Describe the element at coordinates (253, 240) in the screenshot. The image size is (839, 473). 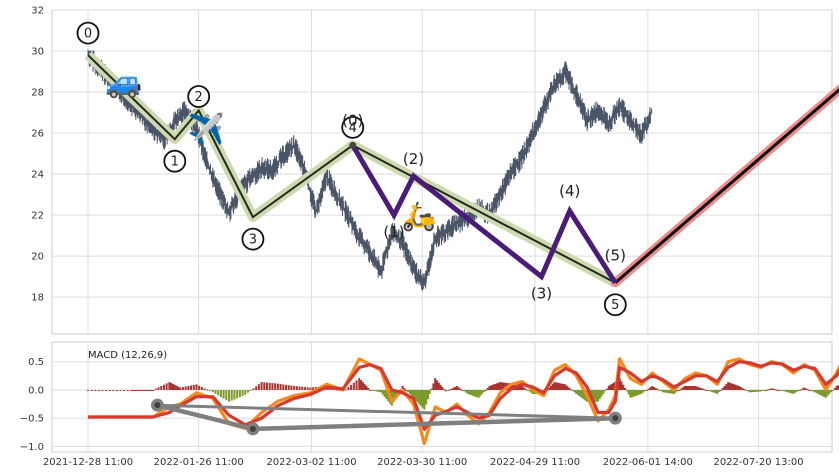
I see `wave-label-text: 3` at that location.